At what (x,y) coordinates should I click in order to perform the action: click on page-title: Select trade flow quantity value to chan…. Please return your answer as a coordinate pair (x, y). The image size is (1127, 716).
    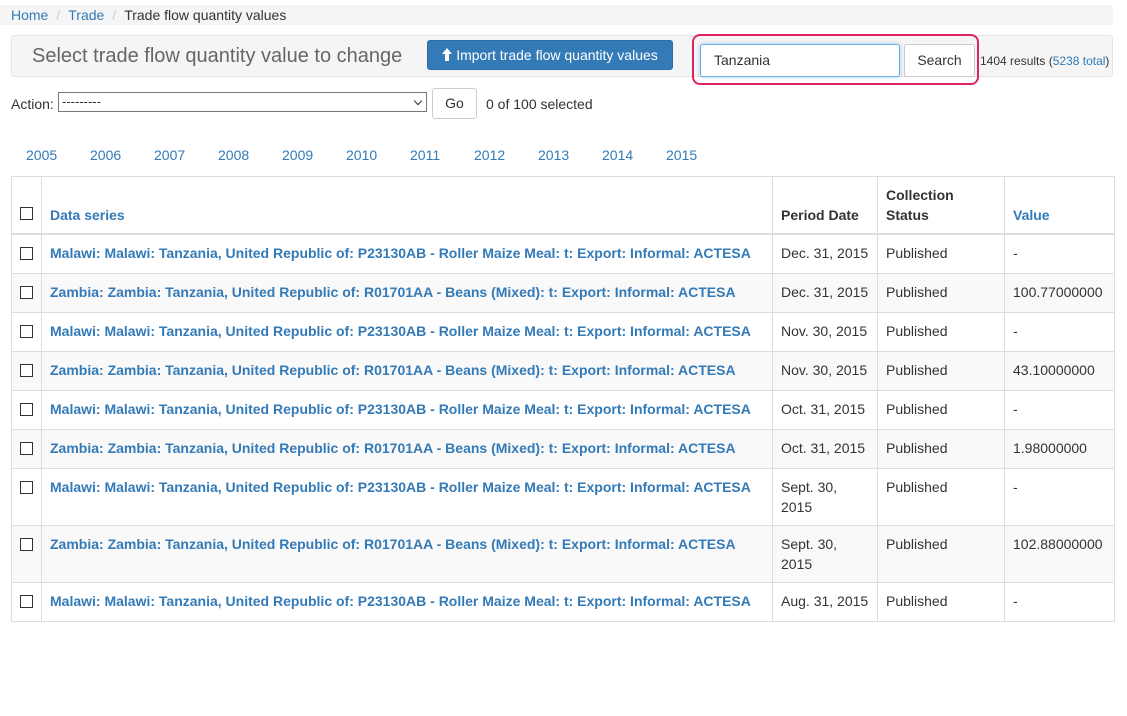
    Looking at the image, I should click on (217, 56).